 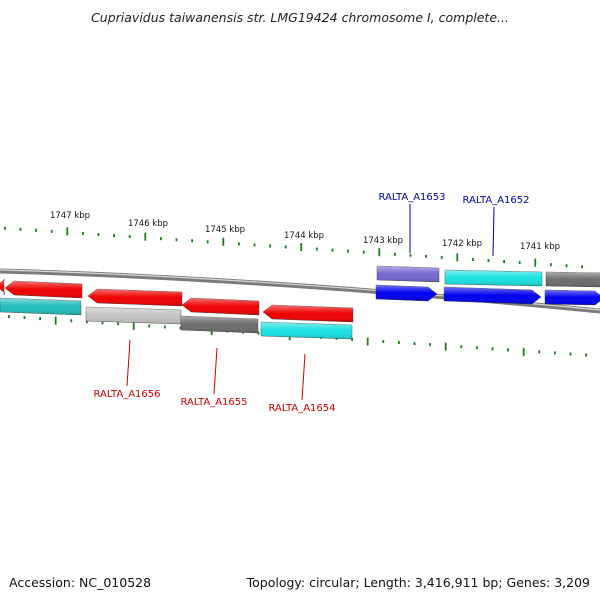 I want to click on gene-label: RALTA_A1653, so click(x=411, y=197).